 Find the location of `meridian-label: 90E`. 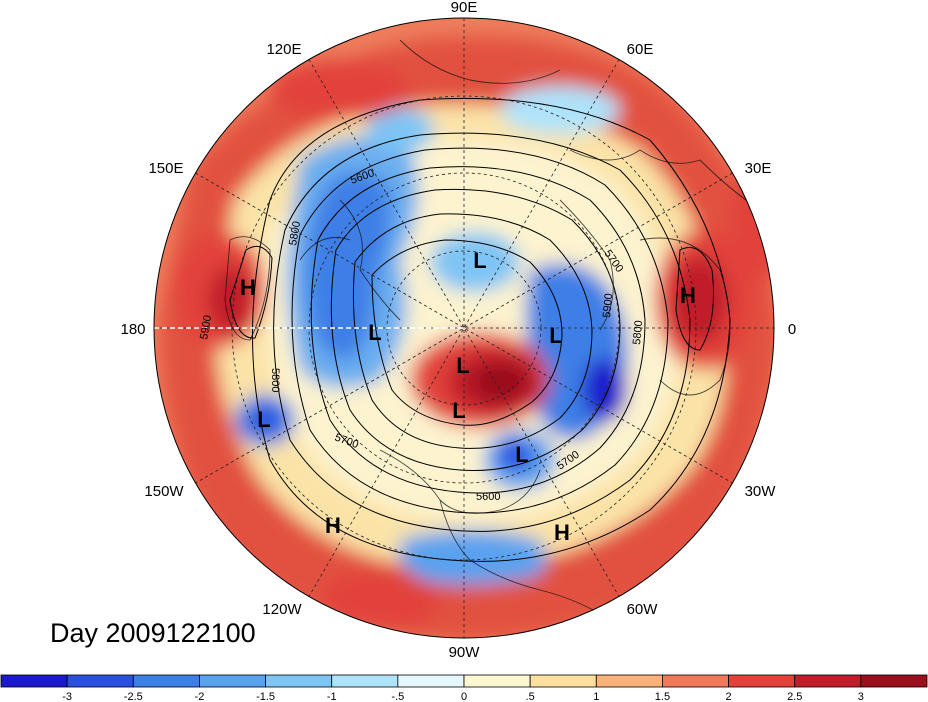

meridian-label: 90E is located at coordinates (464, 8).